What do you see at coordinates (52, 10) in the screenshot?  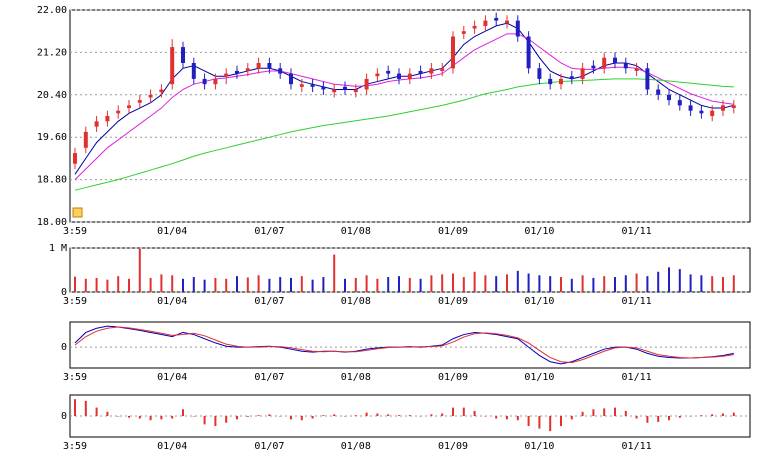 I see `y-tick-label: 22.00` at bounding box center [52, 10].